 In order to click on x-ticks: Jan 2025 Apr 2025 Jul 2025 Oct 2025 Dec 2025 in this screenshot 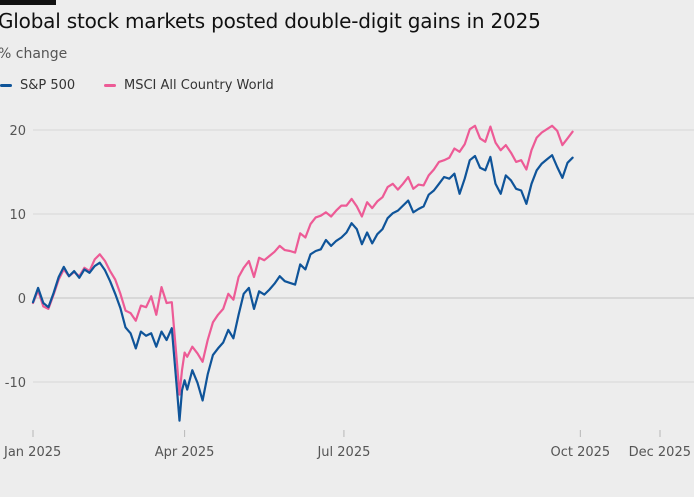, I will do `click(347, 445)`.